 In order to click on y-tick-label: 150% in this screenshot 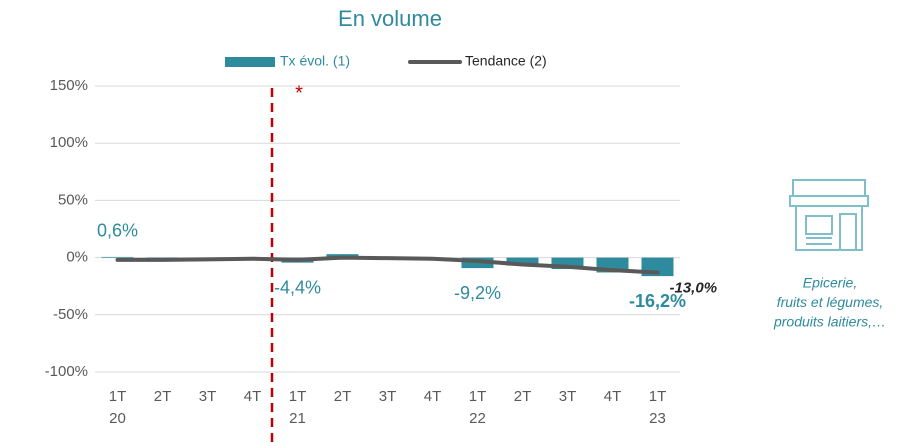, I will do `click(69, 85)`.